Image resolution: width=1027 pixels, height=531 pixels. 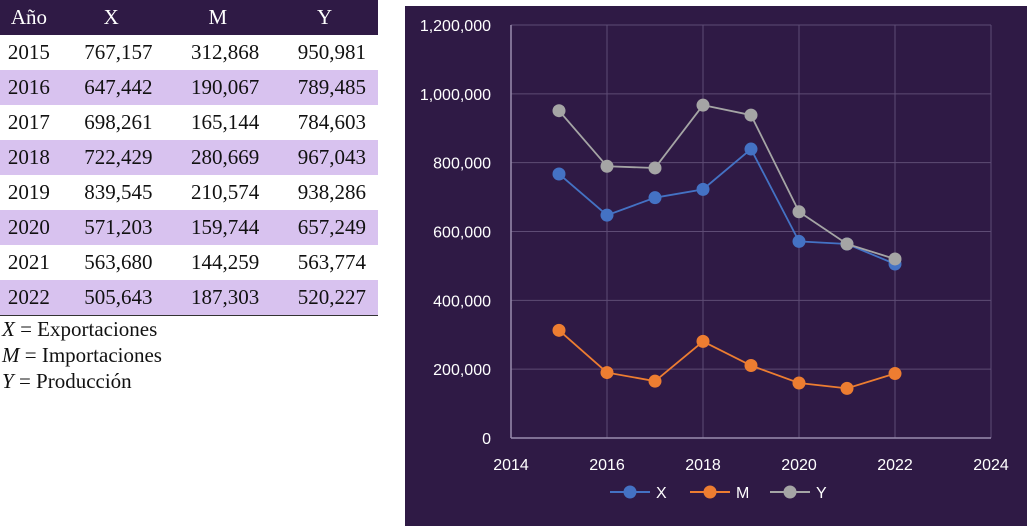 I want to click on table-cell: 144,259, so click(x=225, y=262).